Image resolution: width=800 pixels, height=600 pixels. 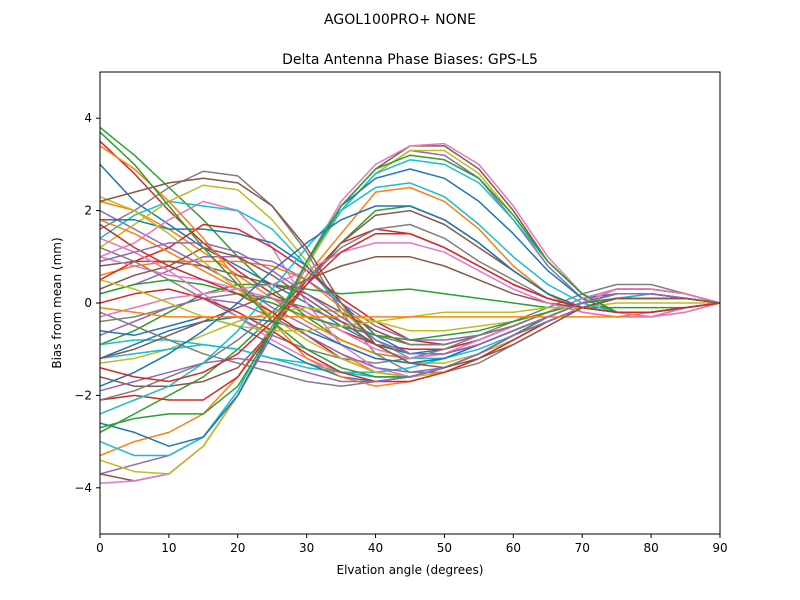 I want to click on y-axis-label: Bias from mean (mm), so click(x=57, y=302).